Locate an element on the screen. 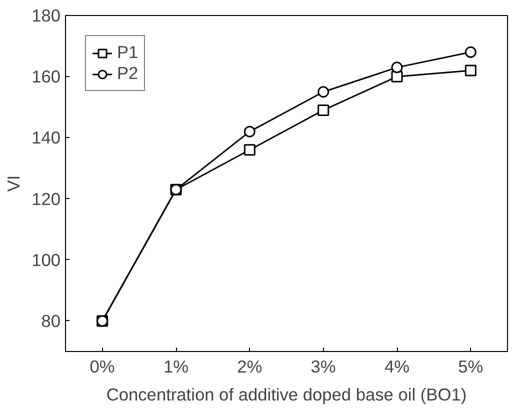 This screenshot has width=515, height=411. y-tick-label: 180 is located at coordinates (46, 16).